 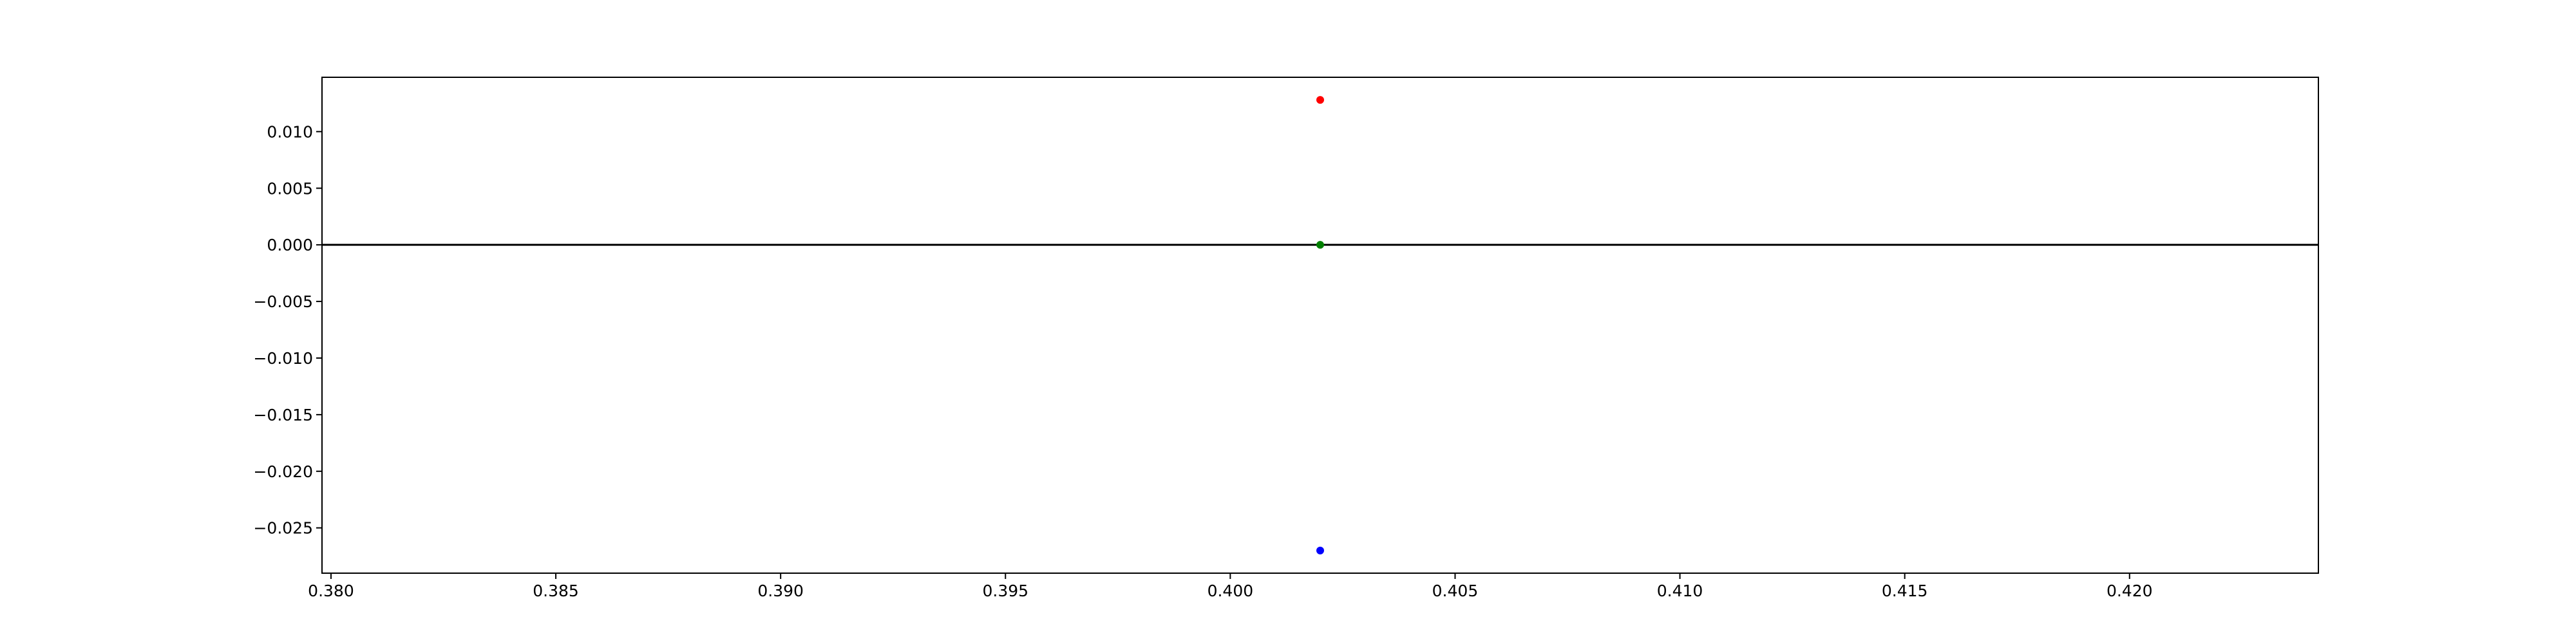 I want to click on x-tick-label: 0.400, so click(x=1231, y=591).